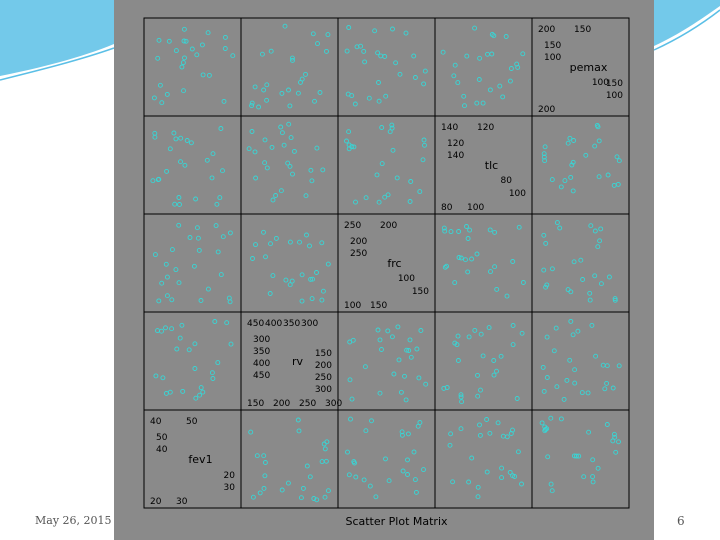 Image resolution: width=720 pixels, height=540 pixels. I want to click on tick-label: 120, so click(455, 144).